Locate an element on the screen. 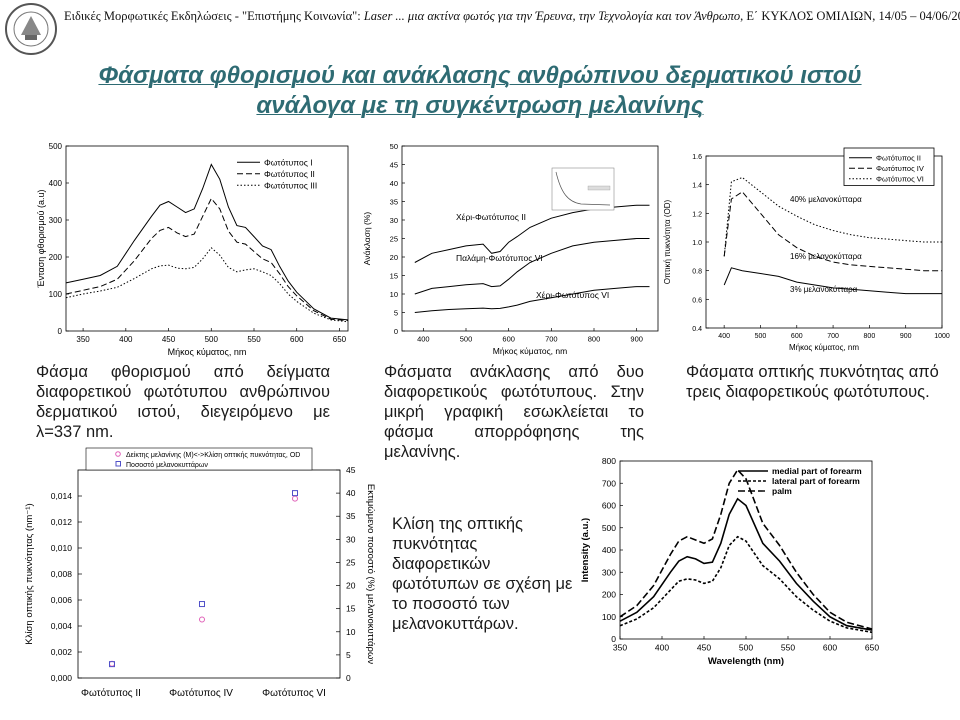 The width and height of the screenshot is (960, 720). y2-tick-label: 35 is located at coordinates (351, 516).